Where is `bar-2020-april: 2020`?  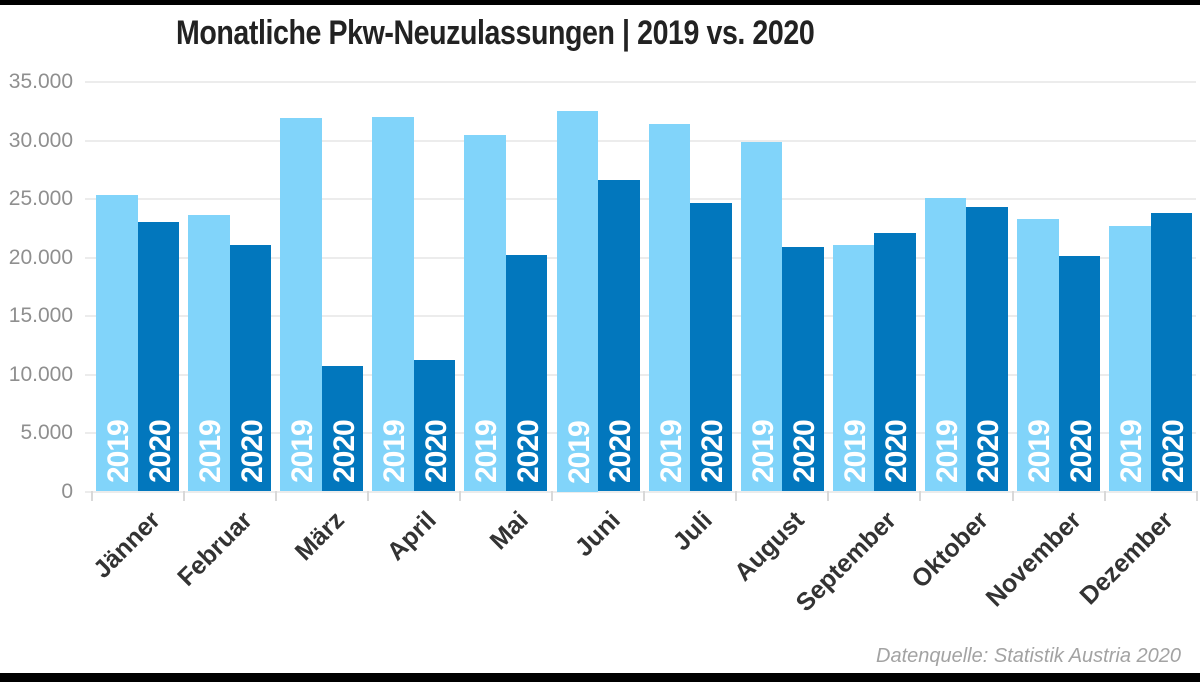
bar-2020-april: 2020 is located at coordinates (434, 426).